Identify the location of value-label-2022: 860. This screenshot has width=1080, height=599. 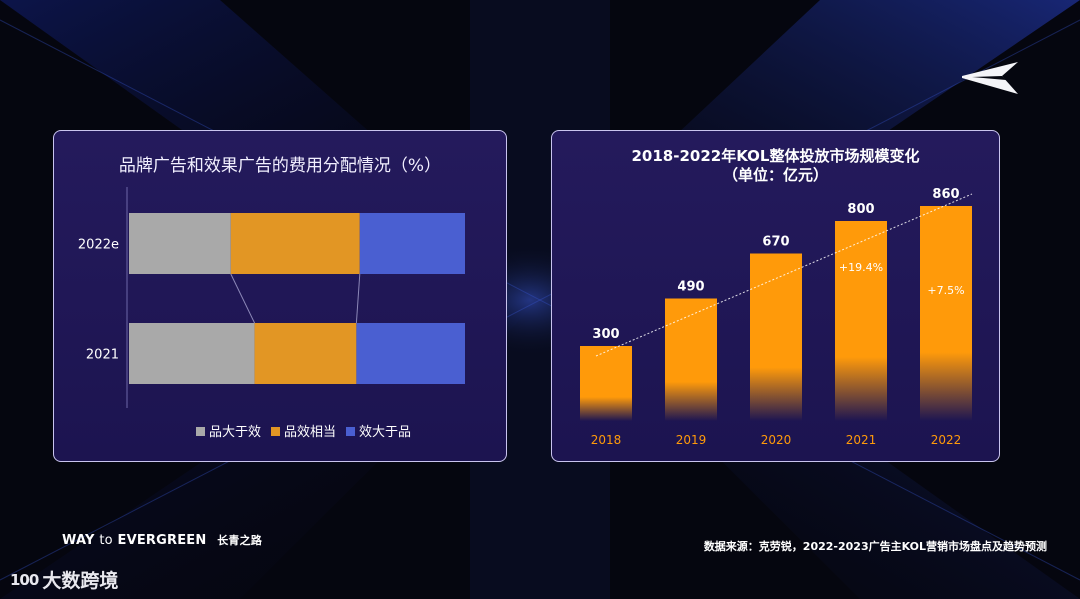
(945, 194).